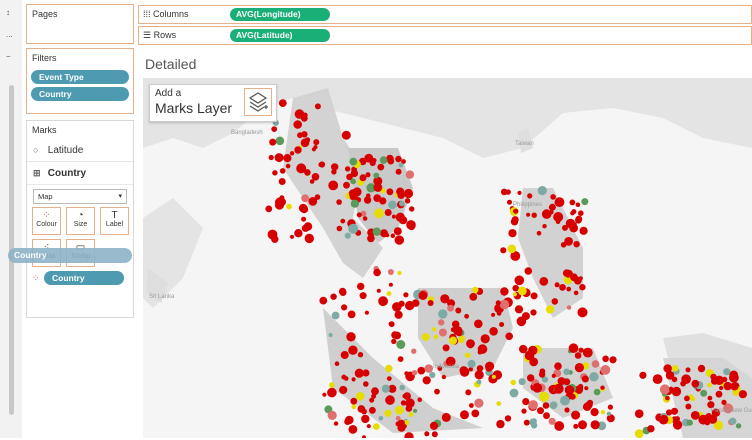  Describe the element at coordinates (80, 221) in the screenshot. I see `size-button: ◔ Size` at that location.